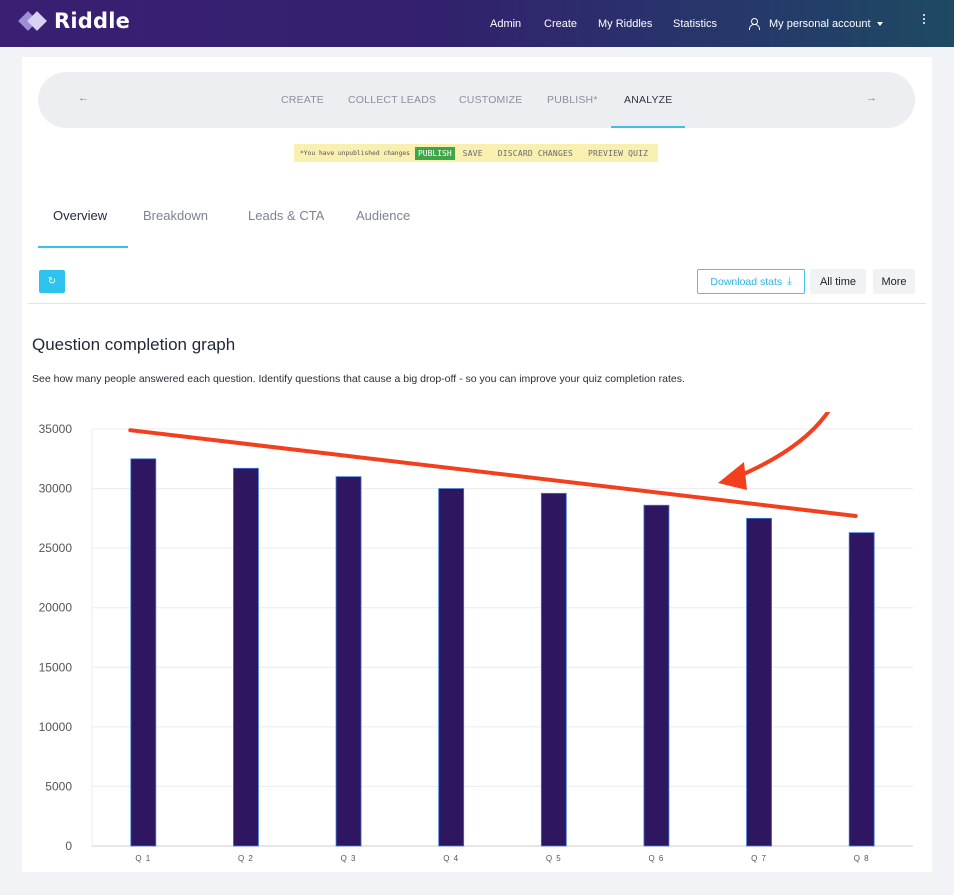 The image size is (954, 895). What do you see at coordinates (789, 281) in the screenshot?
I see `download-icon: ⤓` at bounding box center [789, 281].